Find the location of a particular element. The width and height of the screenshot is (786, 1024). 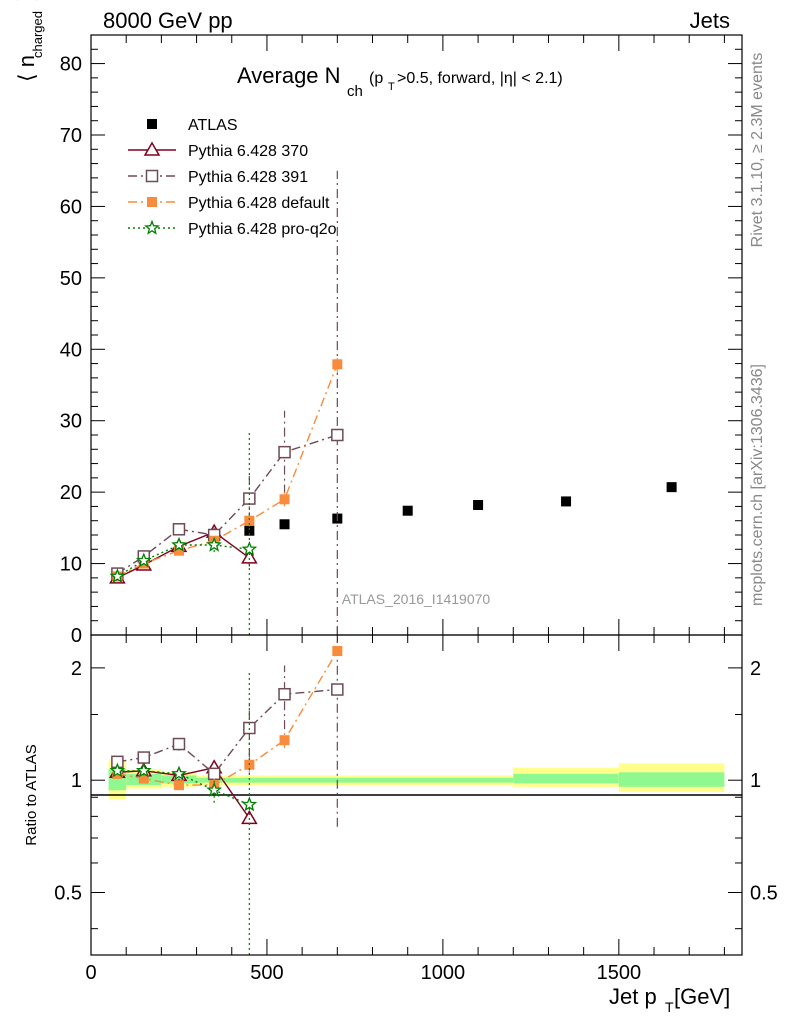

main-ytick-label: 10 is located at coordinates (71, 565).